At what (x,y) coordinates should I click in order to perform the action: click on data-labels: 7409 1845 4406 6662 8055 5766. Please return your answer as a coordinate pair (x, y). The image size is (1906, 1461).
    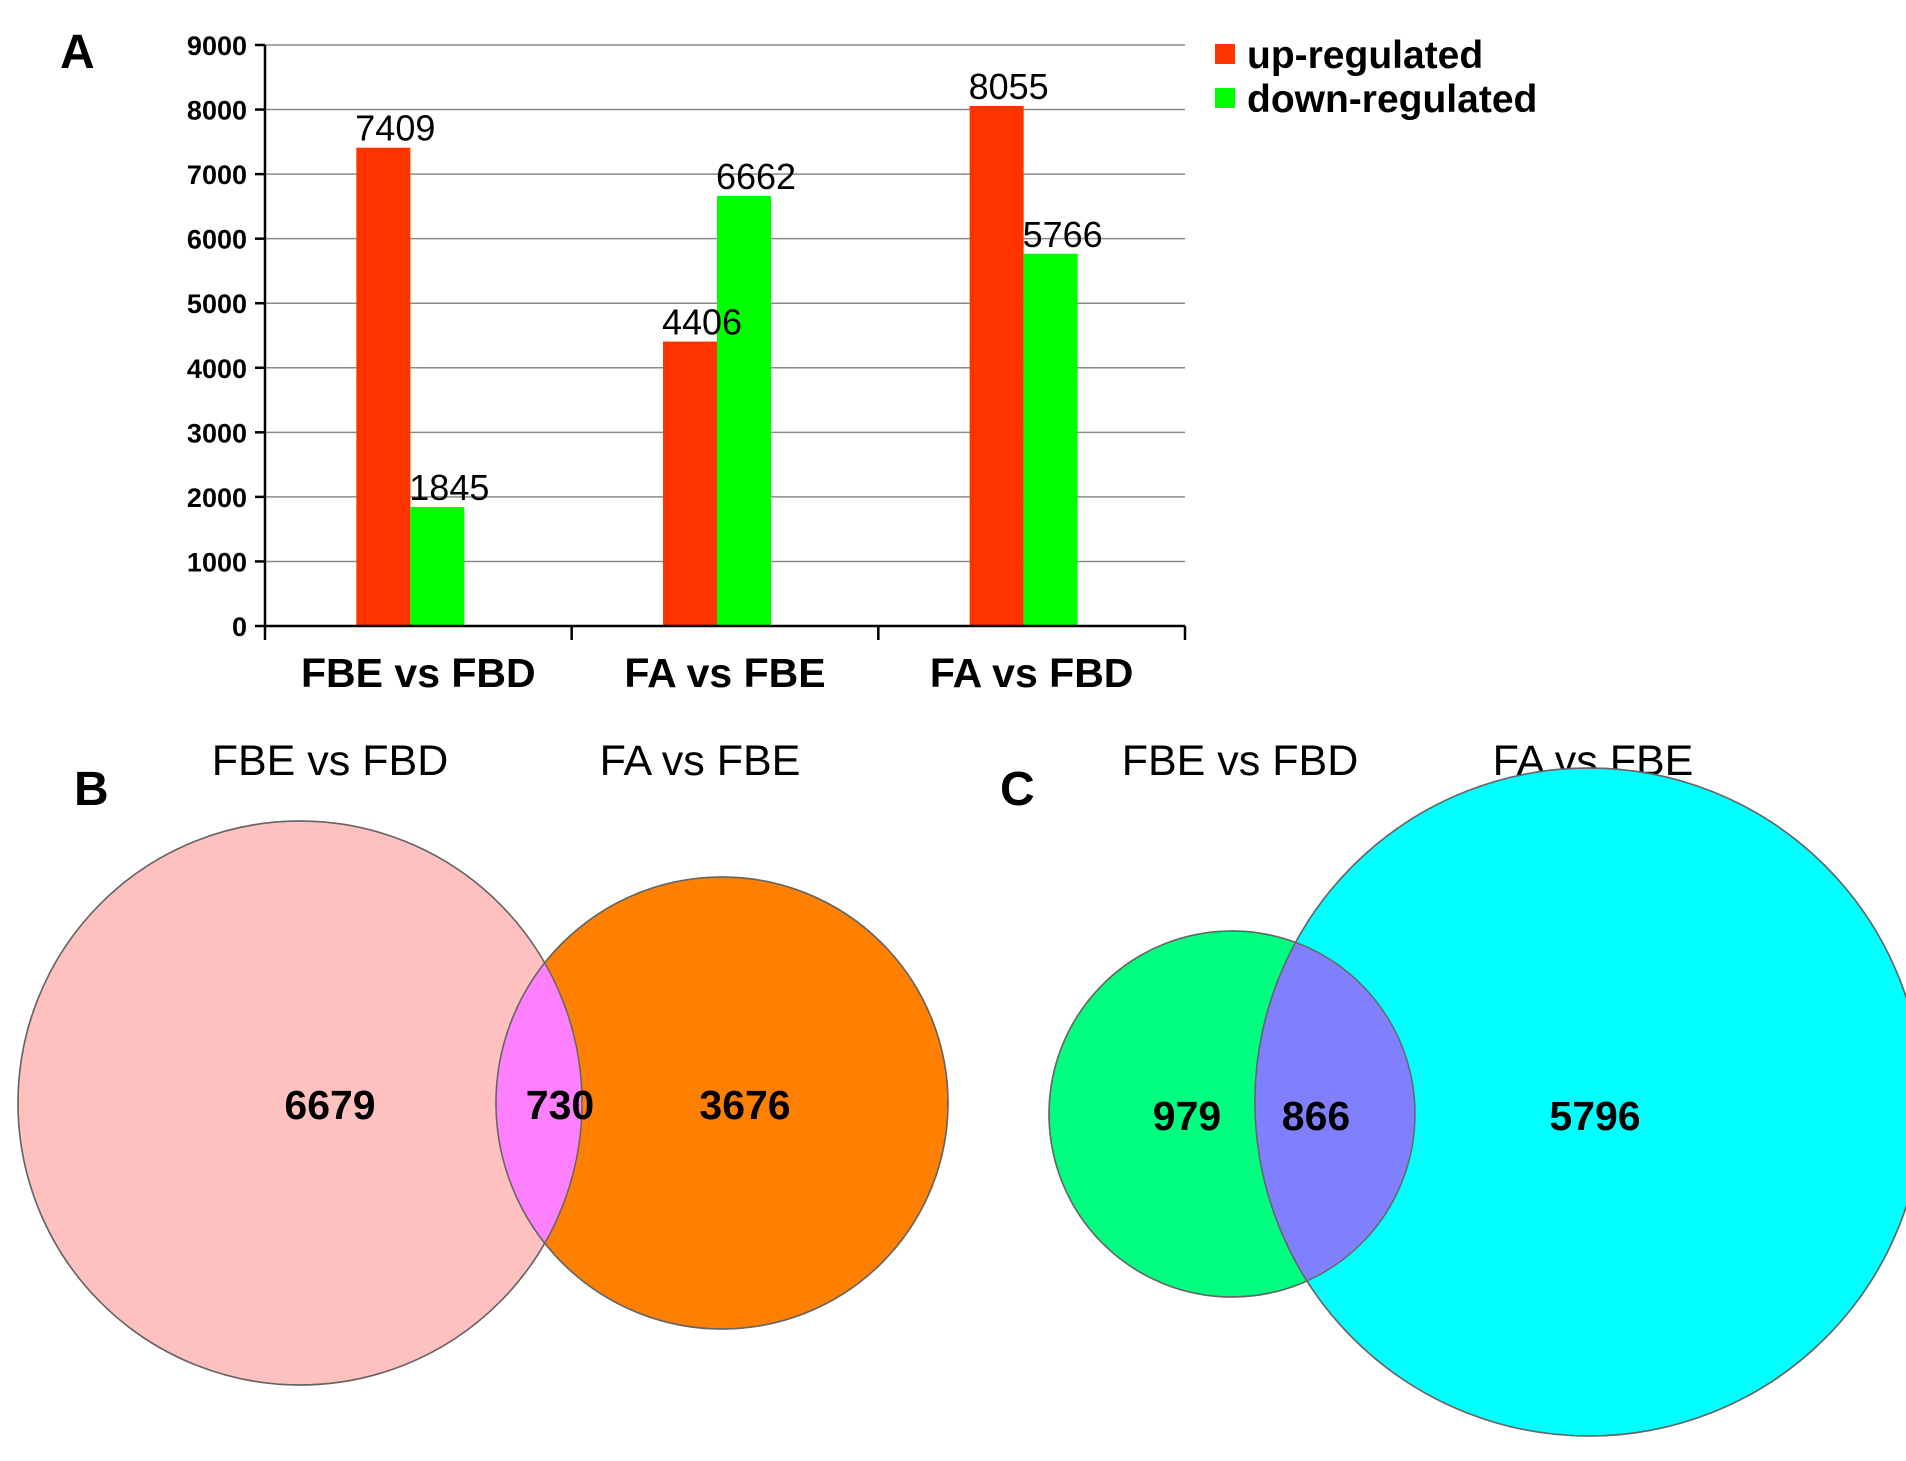
    Looking at the image, I should click on (728, 287).